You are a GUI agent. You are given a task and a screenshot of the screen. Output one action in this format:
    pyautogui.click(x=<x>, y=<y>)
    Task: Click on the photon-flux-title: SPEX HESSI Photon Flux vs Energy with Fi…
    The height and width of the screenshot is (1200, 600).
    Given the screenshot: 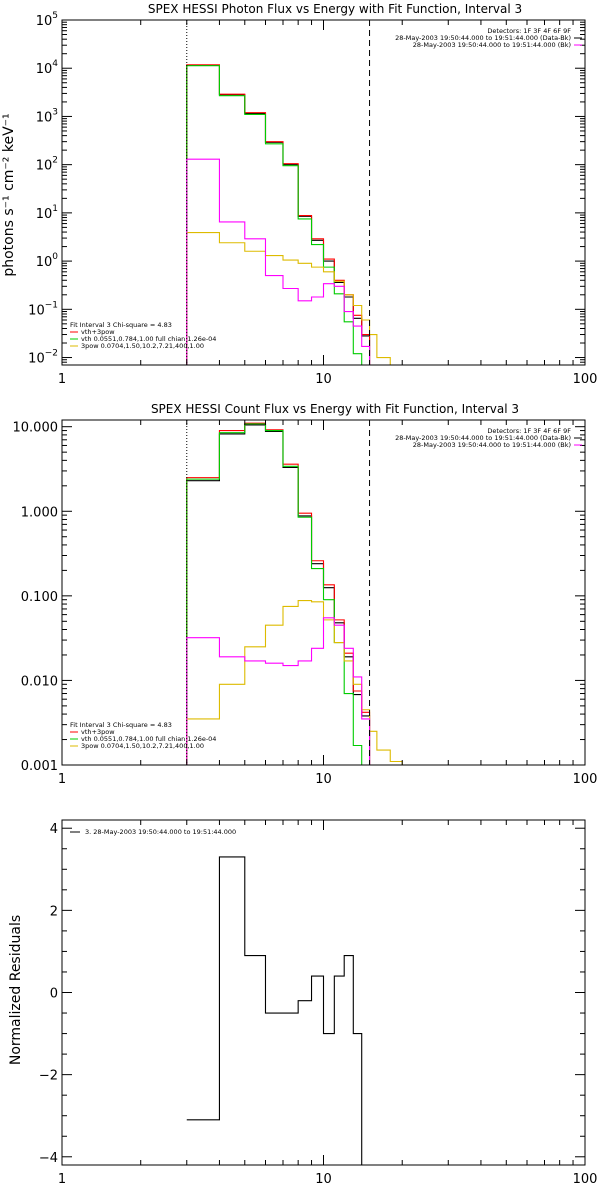 What is the action you would take?
    pyautogui.click(x=335, y=9)
    